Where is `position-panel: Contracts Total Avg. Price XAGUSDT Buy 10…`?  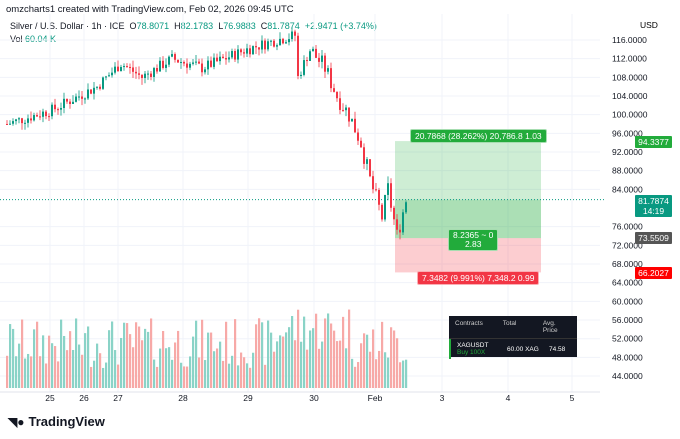
position-panel: Contracts Total Avg. Price XAGUSDT Buy 10… is located at coordinates (513, 337).